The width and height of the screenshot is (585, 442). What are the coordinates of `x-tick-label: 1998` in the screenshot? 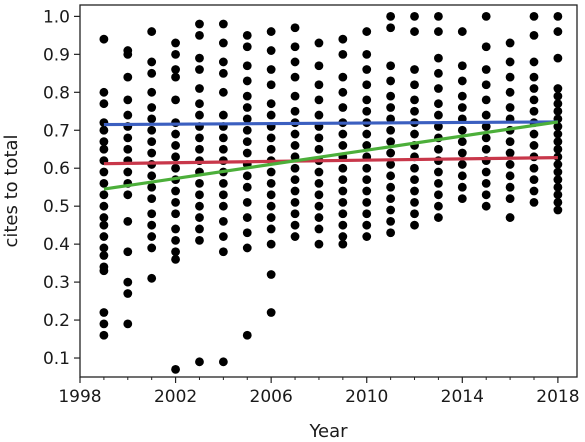 It's located at (79, 397).